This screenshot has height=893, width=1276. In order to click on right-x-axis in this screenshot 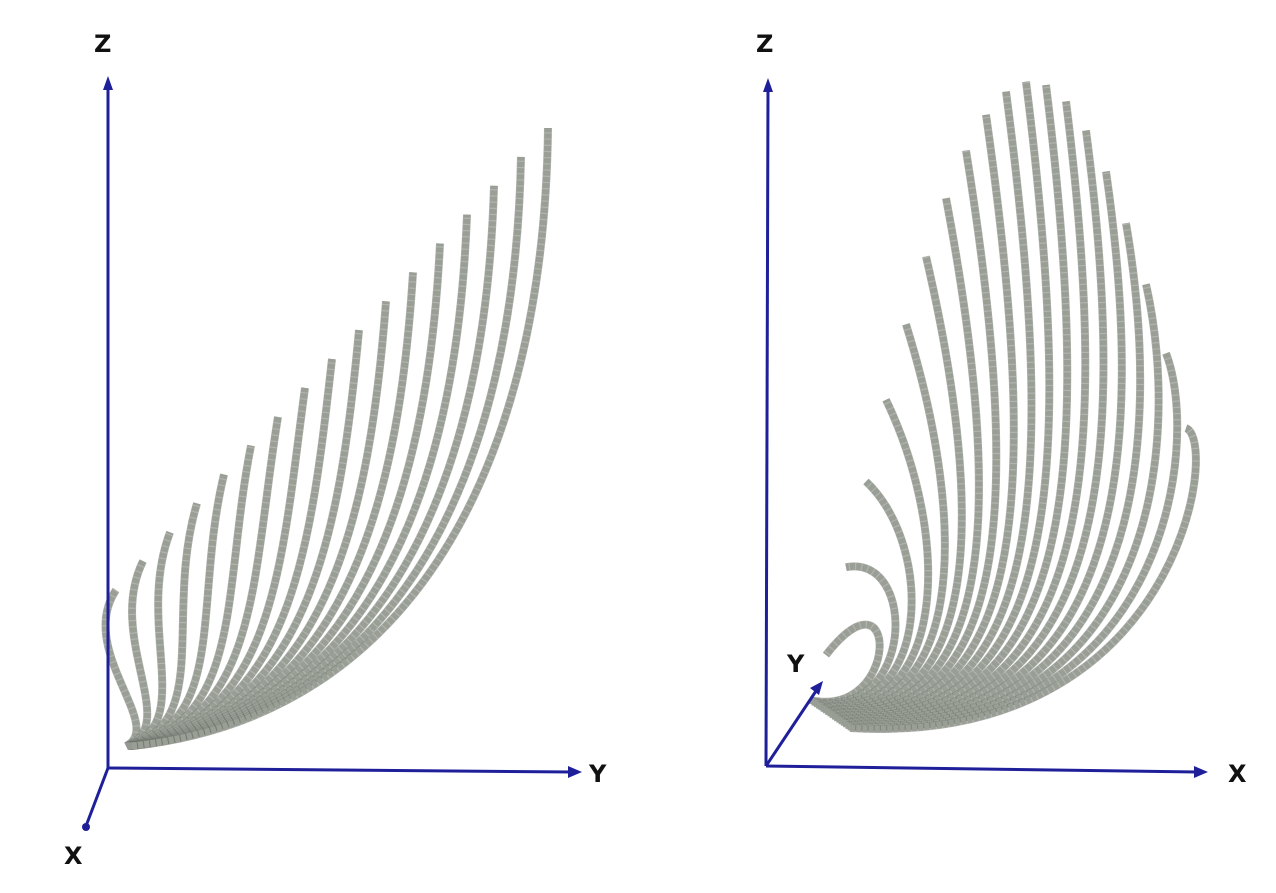, I will do `click(981, 769)`.